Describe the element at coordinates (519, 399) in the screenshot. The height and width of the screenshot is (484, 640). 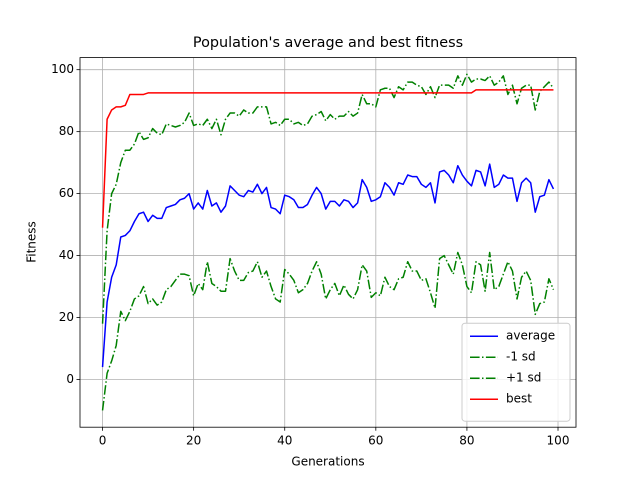
I see `legend-label: best` at that location.